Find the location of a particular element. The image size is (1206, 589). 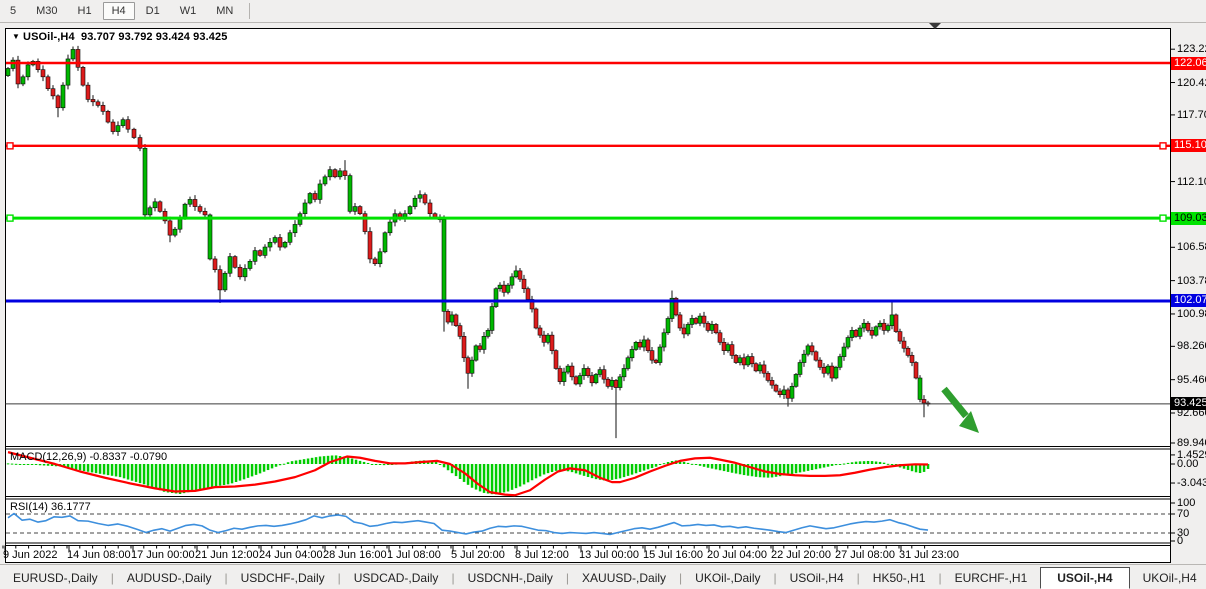

timeframe-button-mn: MN is located at coordinates (225, 11).